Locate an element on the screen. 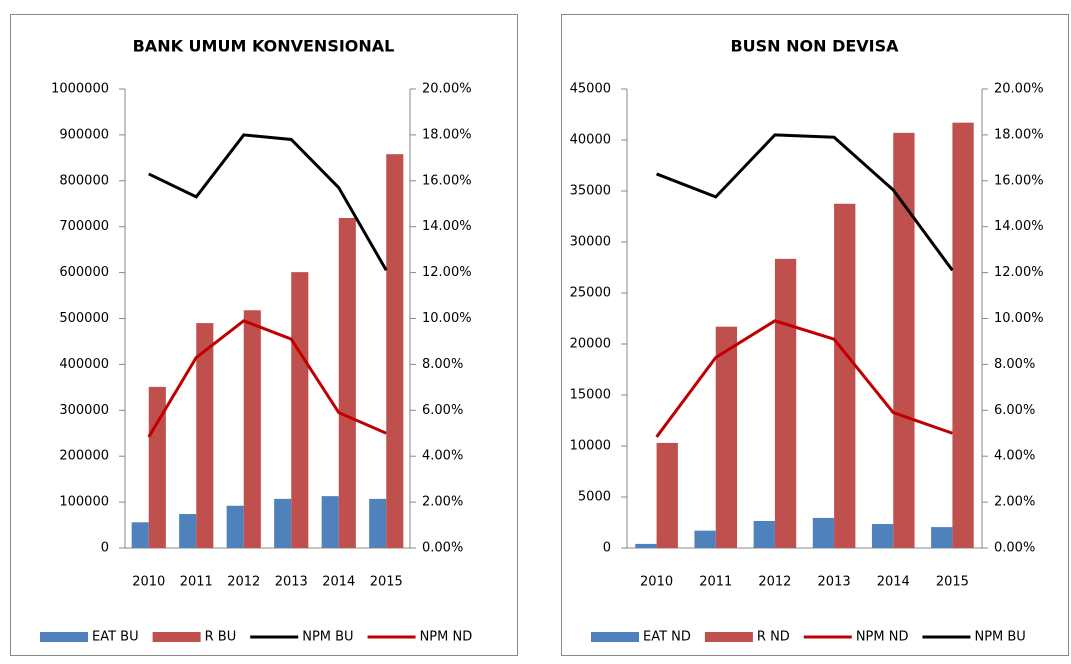  y-tick-label: 600000 is located at coordinates (84, 272).